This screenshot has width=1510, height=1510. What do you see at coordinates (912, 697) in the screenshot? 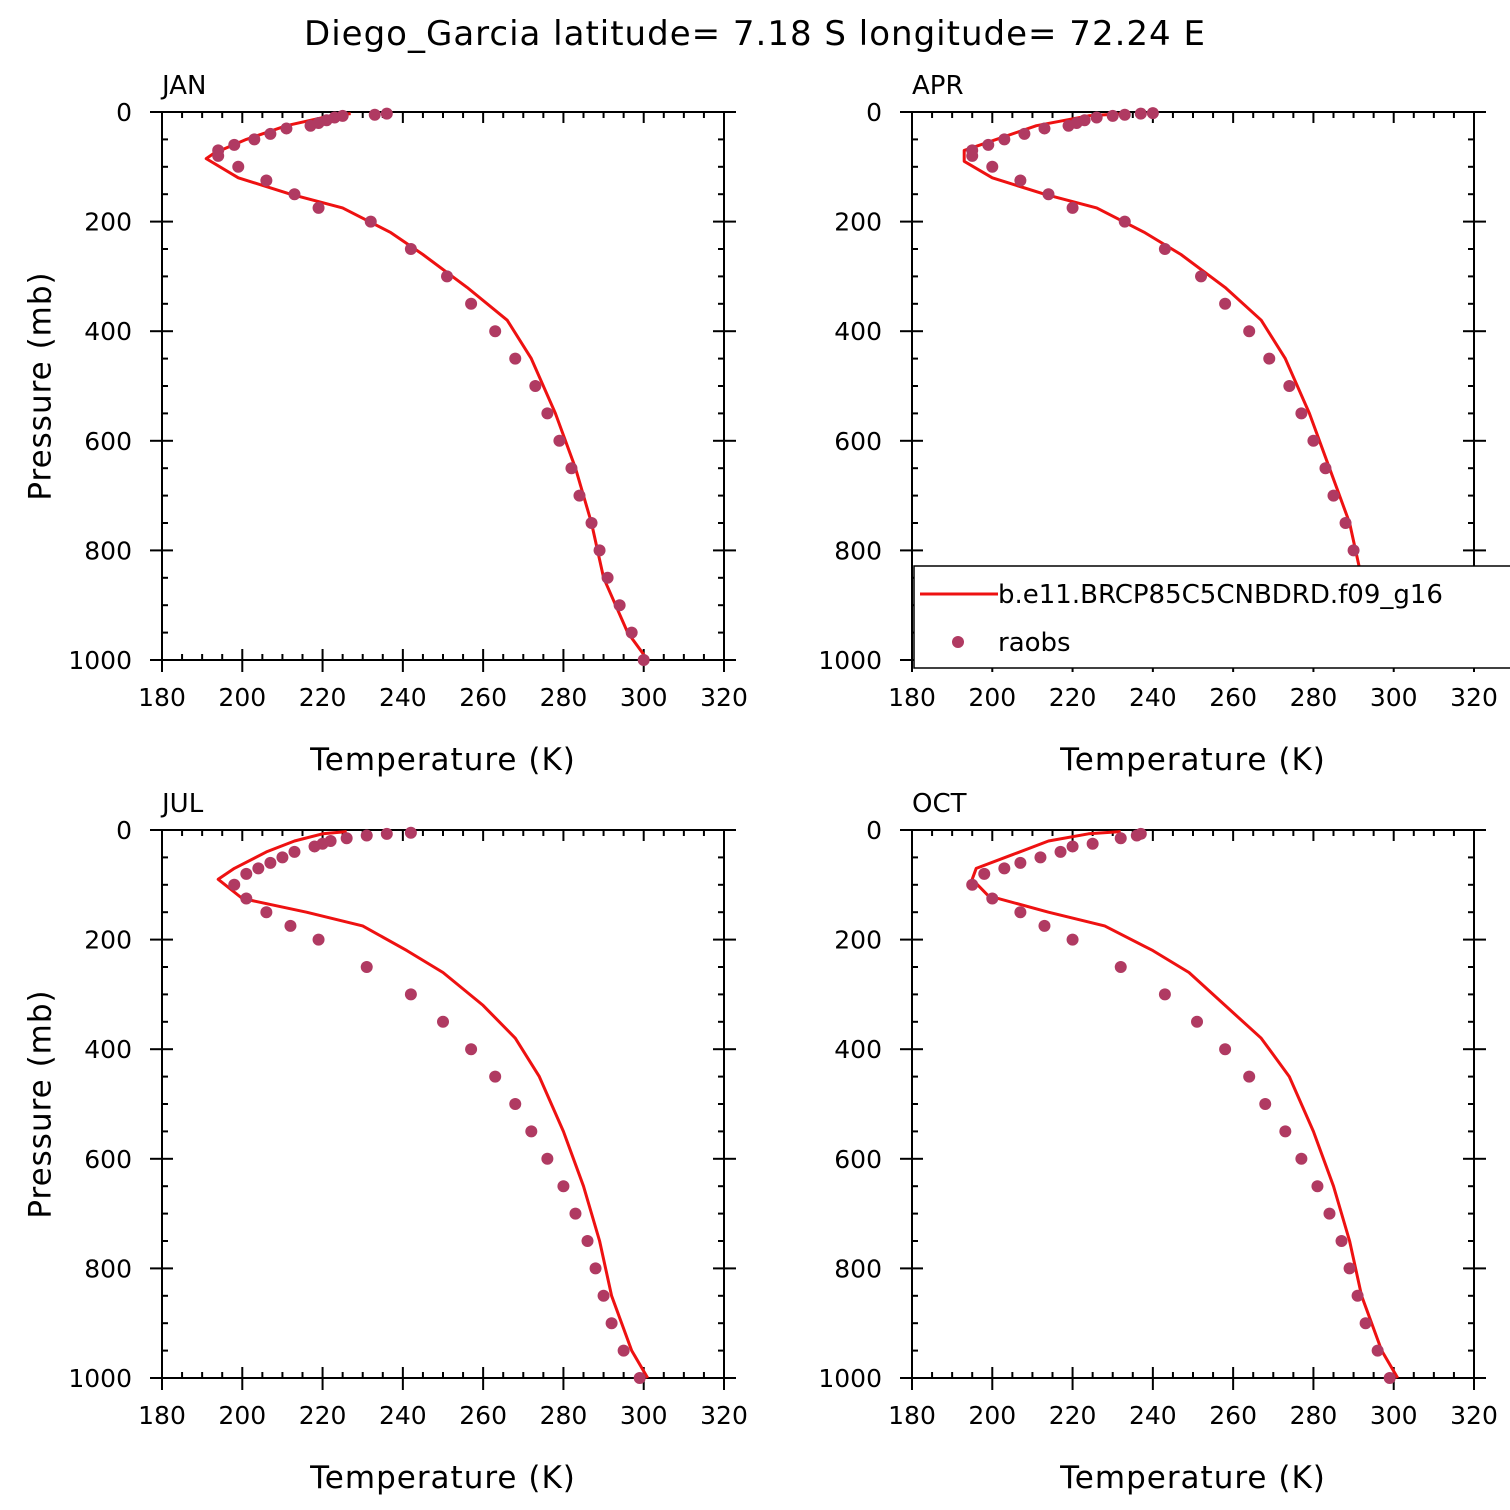
I see `x-tick-label: 180` at bounding box center [912, 697].